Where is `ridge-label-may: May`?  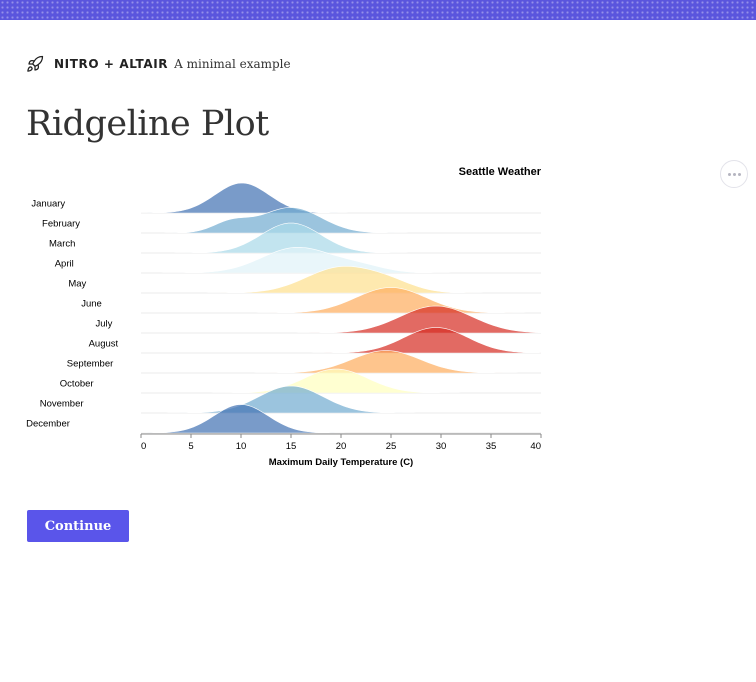 ridge-label-may: May is located at coordinates (77, 284).